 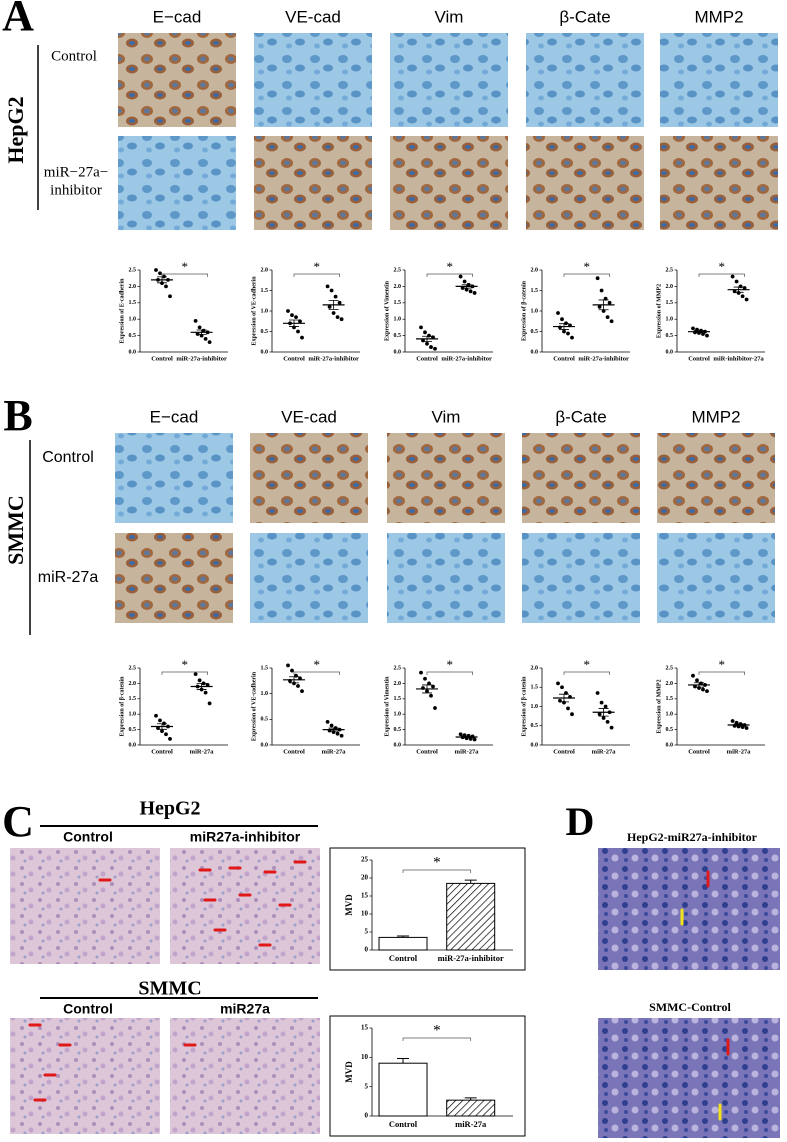 What do you see at coordinates (449, 16) in the screenshot?
I see `marker-label: Vim` at bounding box center [449, 16].